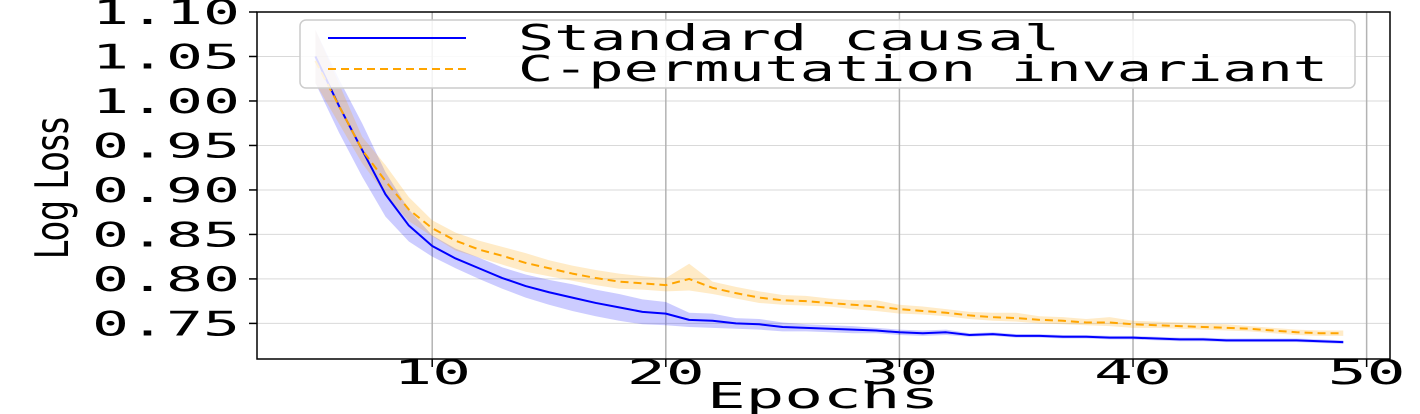  I want to click on y-tick-label: 1.05, so click(166, 57).